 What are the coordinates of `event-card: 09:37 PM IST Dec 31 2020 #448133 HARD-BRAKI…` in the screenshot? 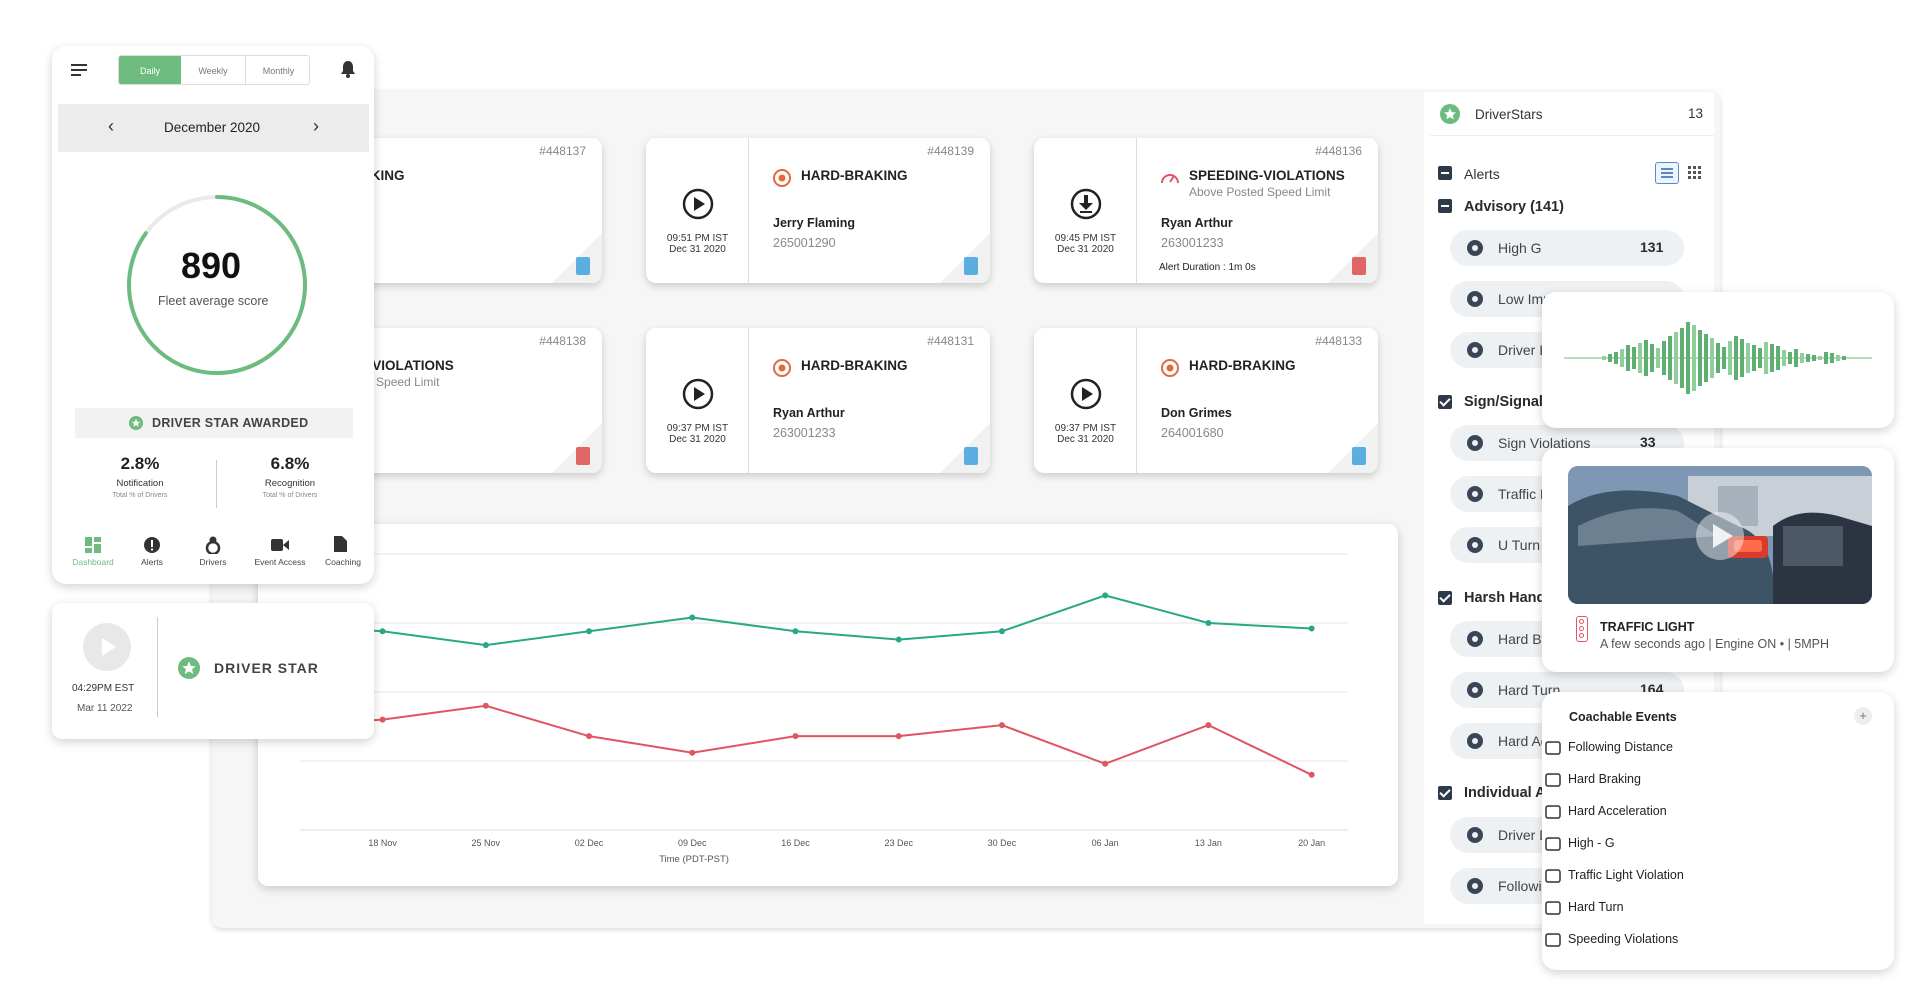 It's located at (1206, 400).